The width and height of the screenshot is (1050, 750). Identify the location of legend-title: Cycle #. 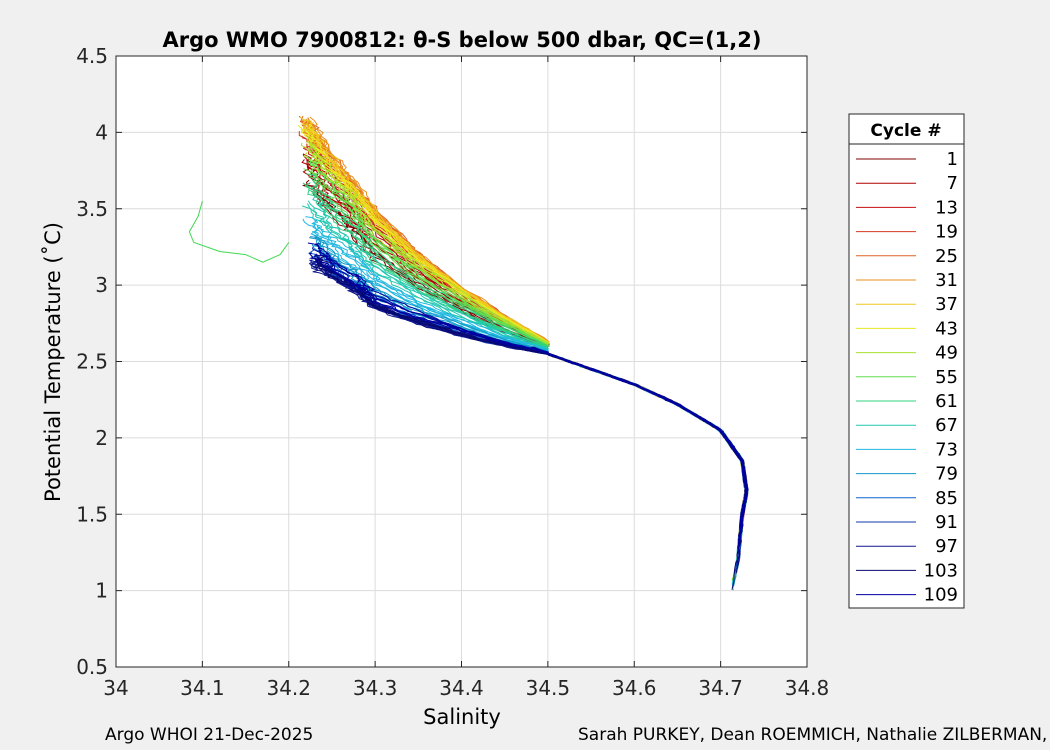
(905, 131).